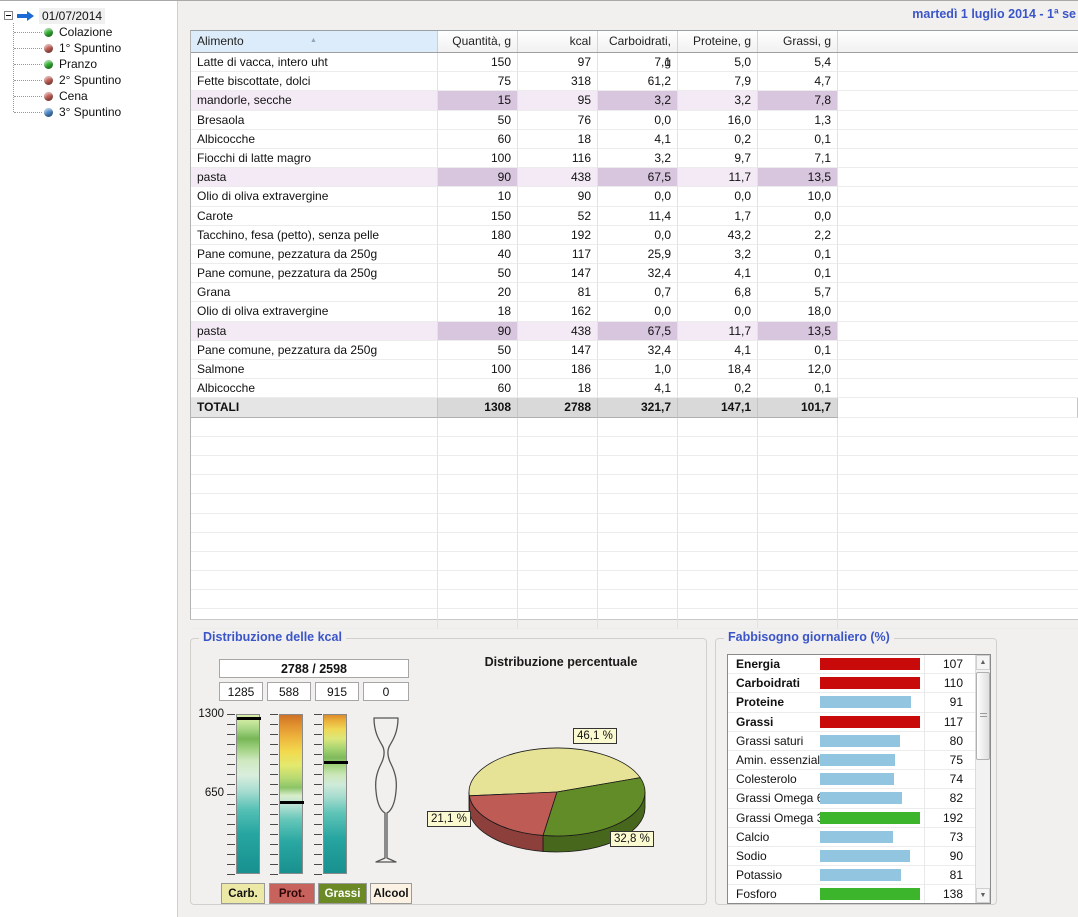 This screenshot has width=1078, height=917. Describe the element at coordinates (314, 41) in the screenshot. I see `column-header-alimento: ▲ Alimento` at that location.